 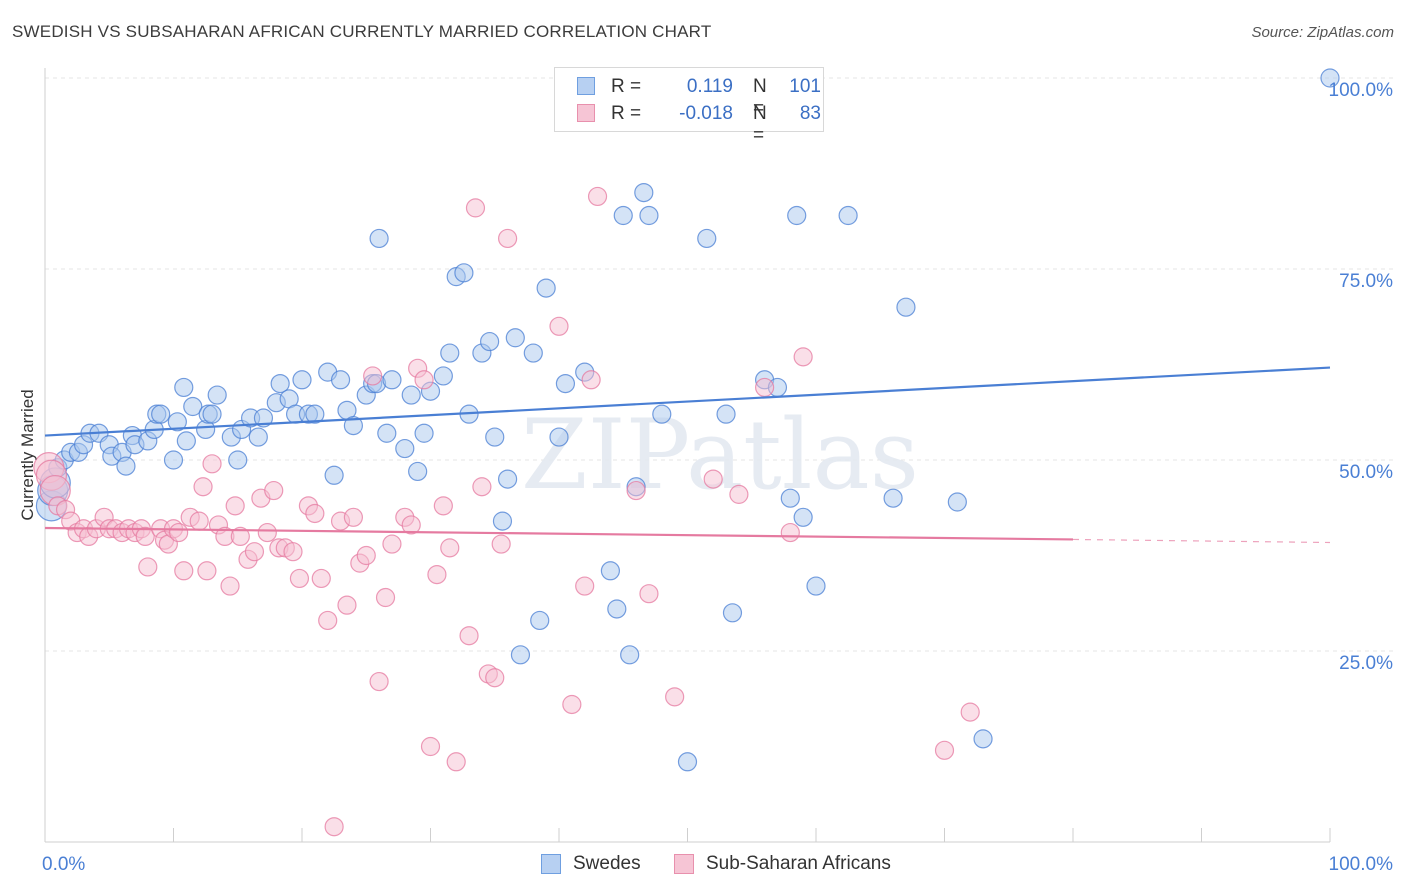 What do you see at coordinates (63, 864) in the screenshot?
I see `x-tick-label: 0.0%` at bounding box center [63, 864].